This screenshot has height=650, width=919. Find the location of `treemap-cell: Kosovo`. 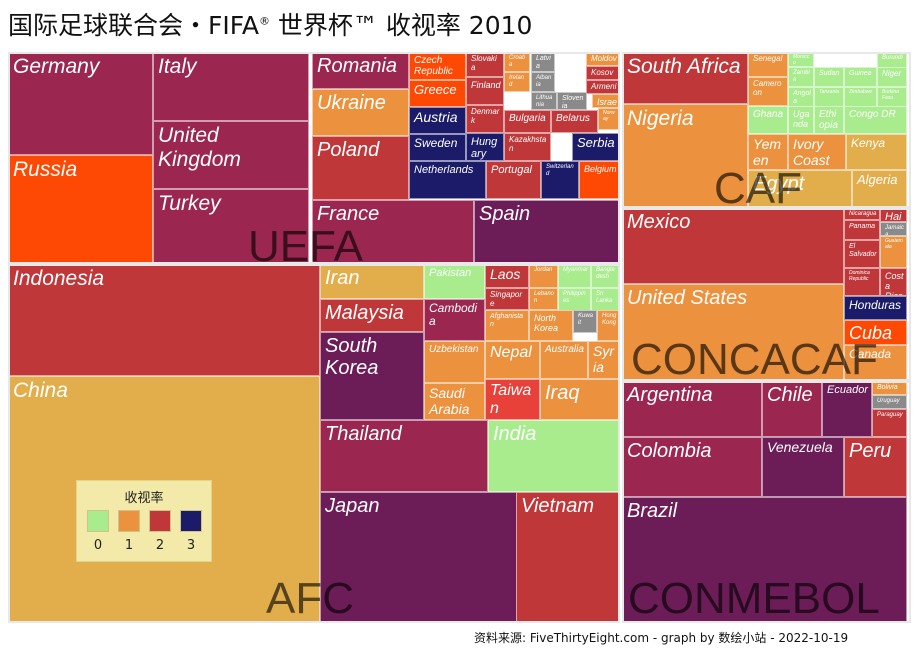

treemap-cell: Kosovo is located at coordinates (603, 73).